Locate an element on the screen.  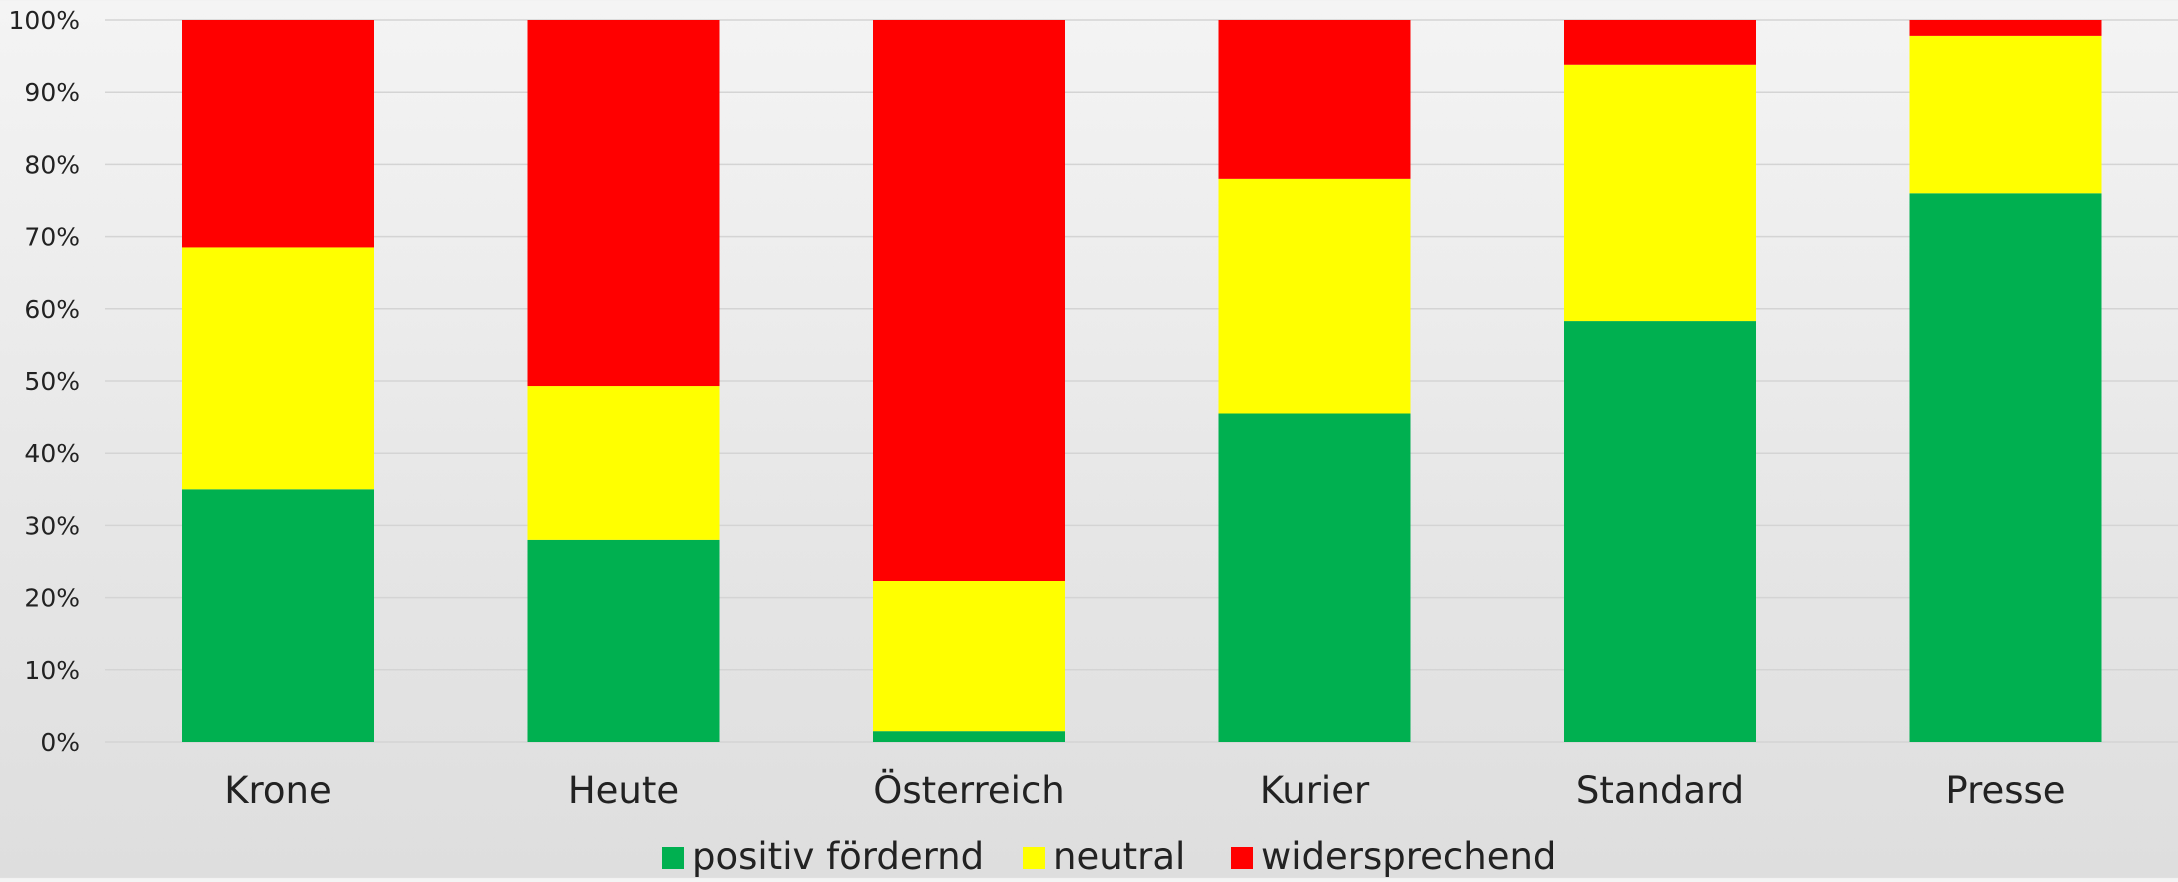
y-tick-label: 80% is located at coordinates (52, 164).